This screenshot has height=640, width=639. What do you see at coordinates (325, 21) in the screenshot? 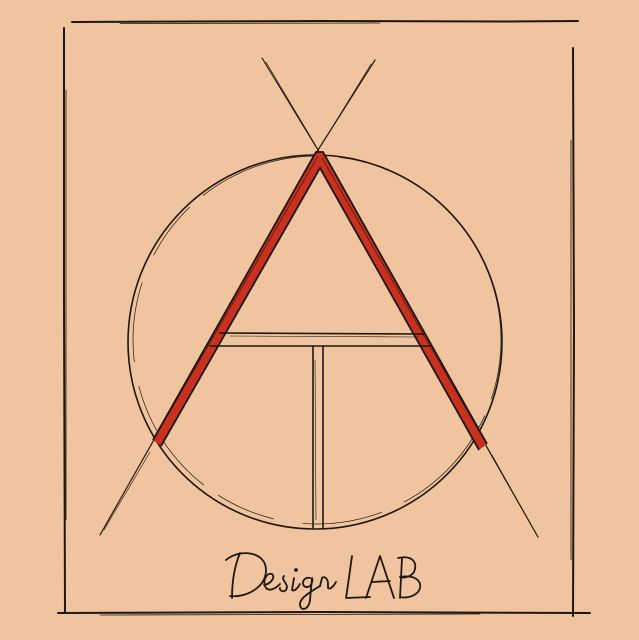
I see `frame-top-edge` at bounding box center [325, 21].